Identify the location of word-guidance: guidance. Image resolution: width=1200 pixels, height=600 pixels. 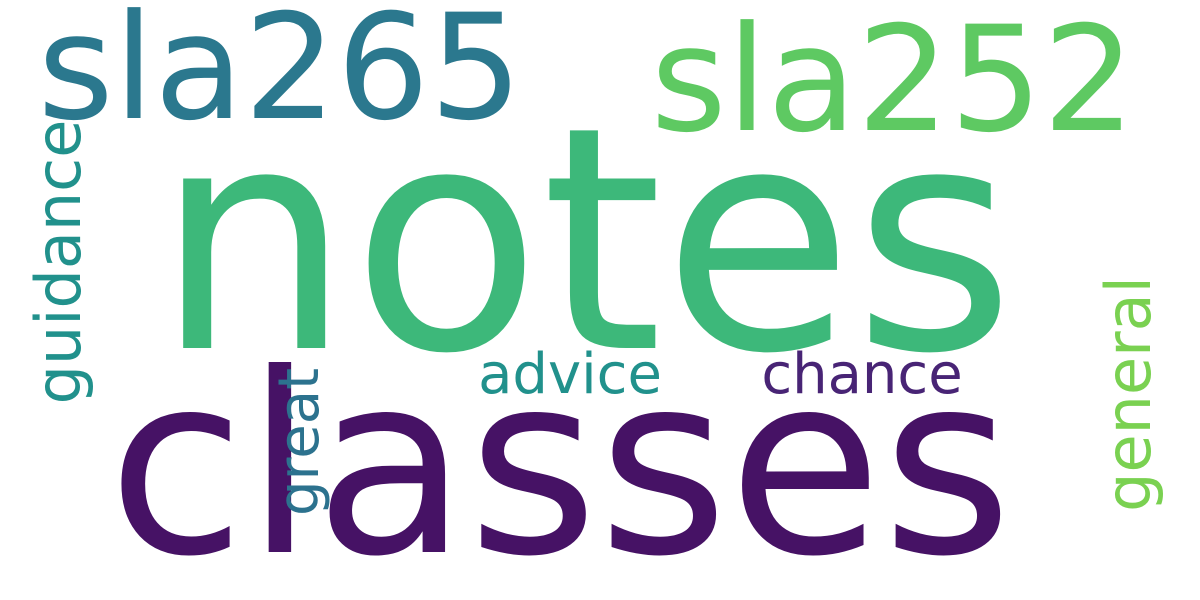
(58, 262).